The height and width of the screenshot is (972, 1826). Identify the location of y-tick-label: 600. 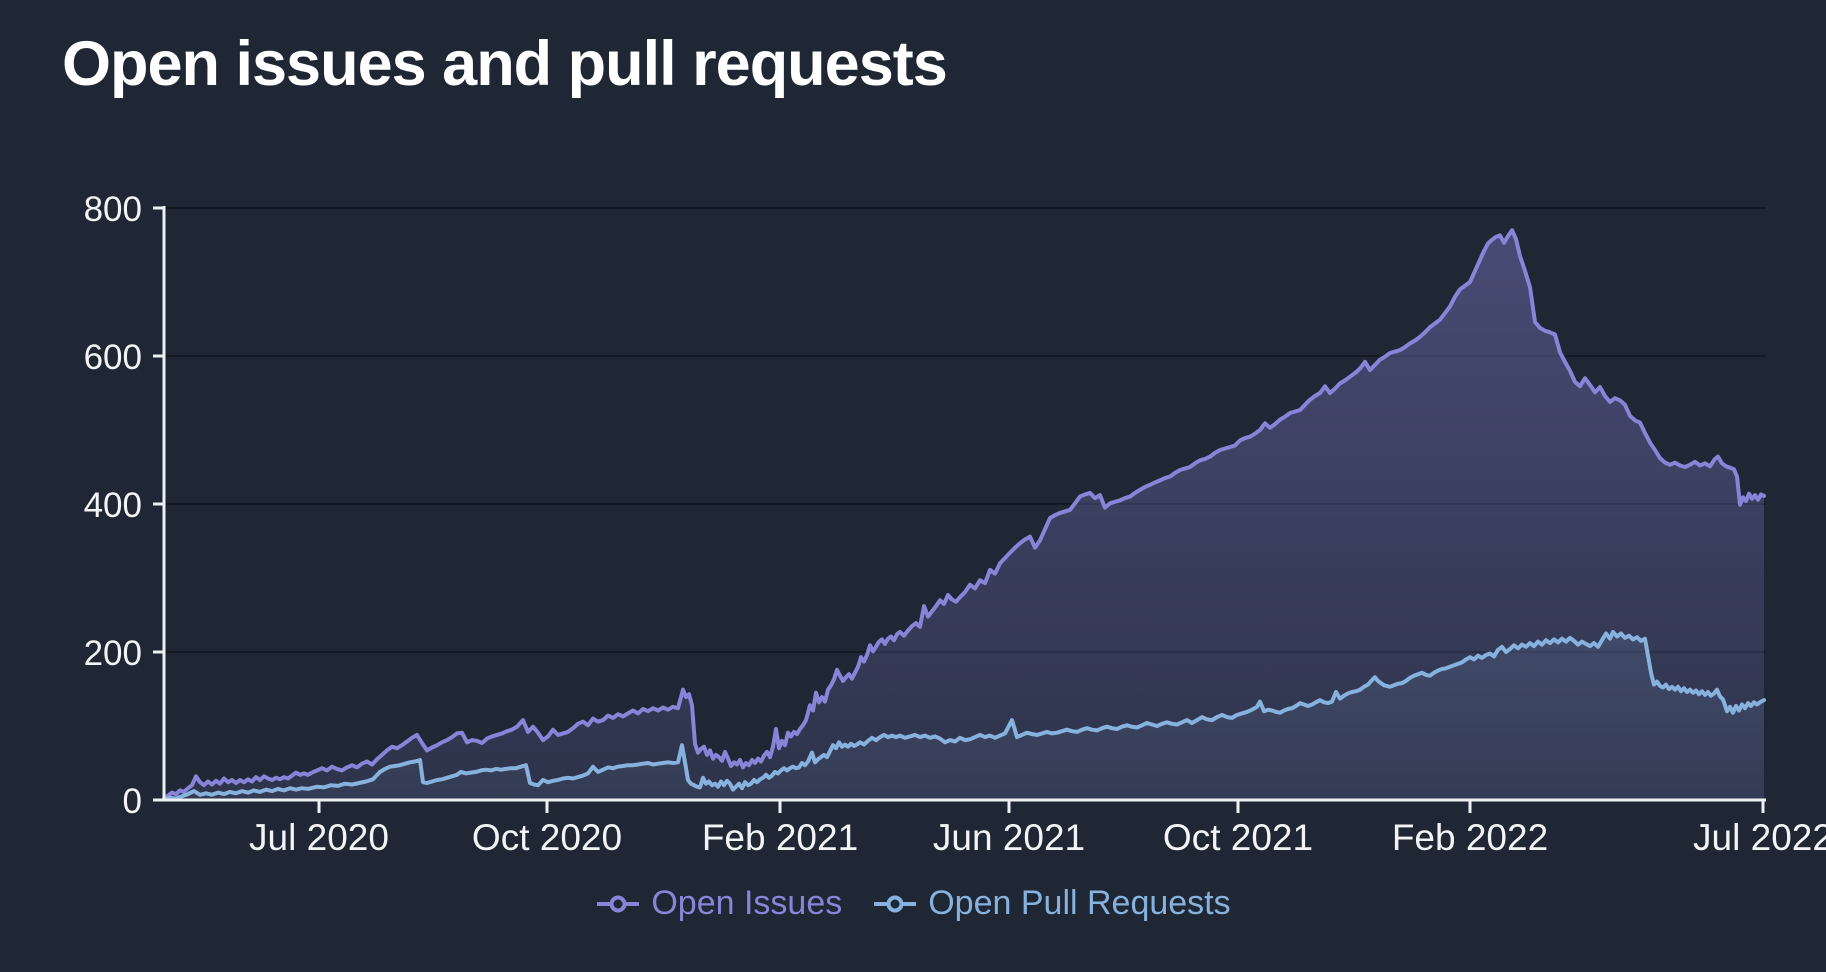
(113, 357).